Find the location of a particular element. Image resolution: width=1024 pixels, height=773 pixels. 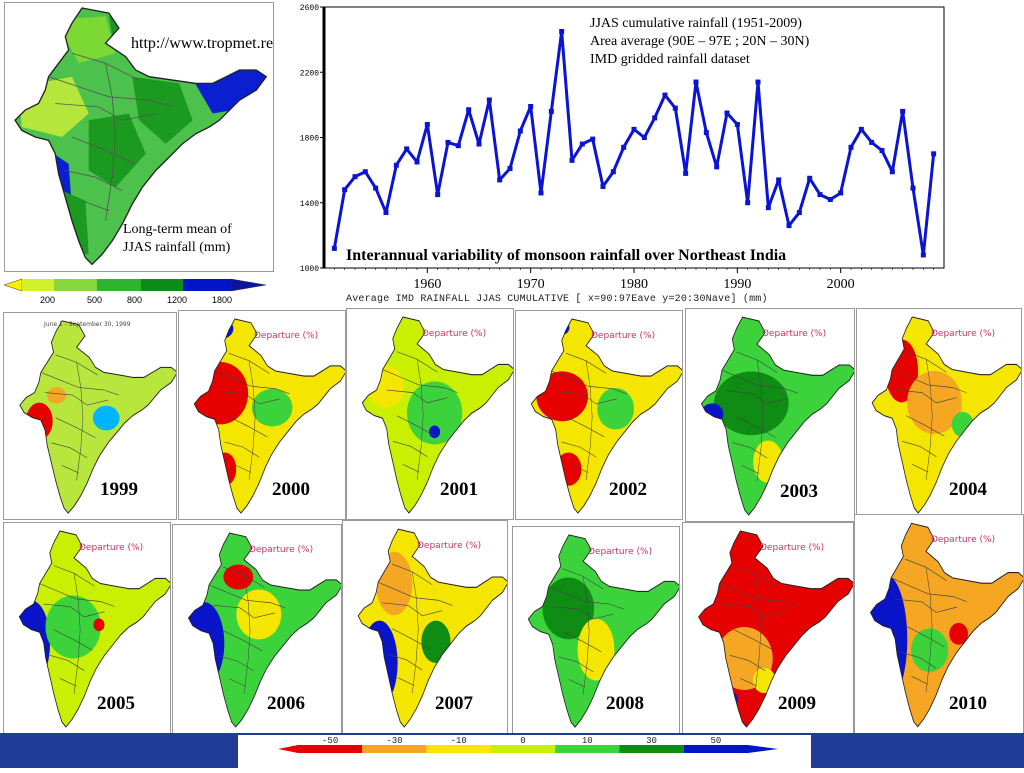

year-label-1999: 1999 is located at coordinates (119, 489).